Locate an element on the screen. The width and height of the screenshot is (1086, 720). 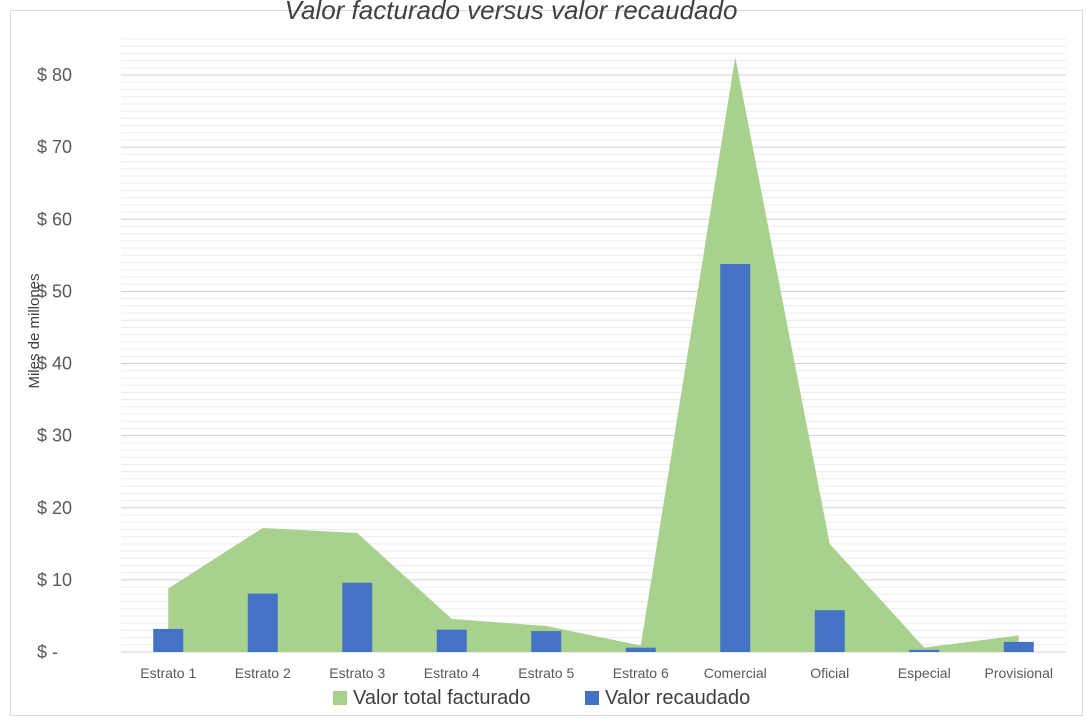
x-tick-label: Estrato 5 is located at coordinates (546, 673).